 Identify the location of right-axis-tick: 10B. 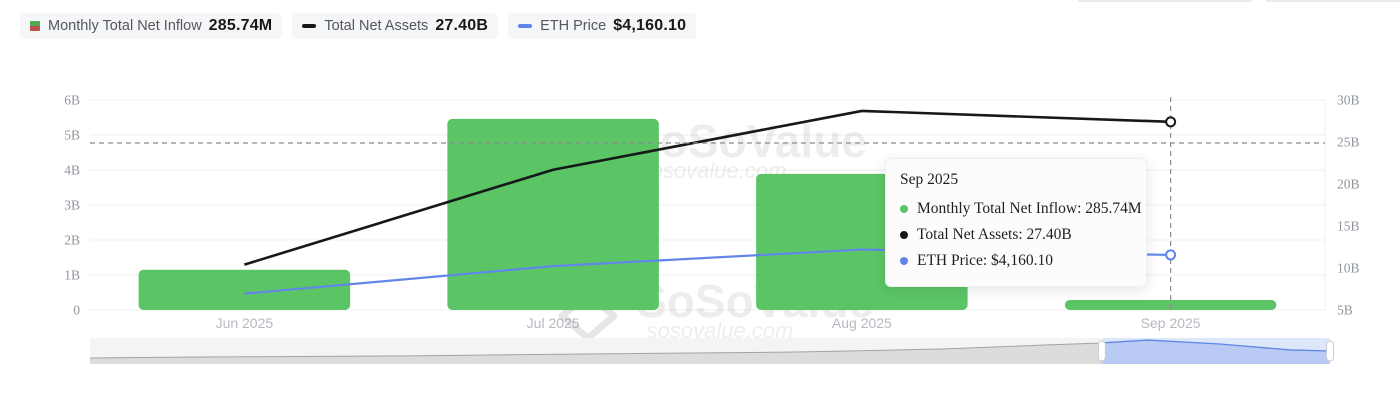
(1348, 268).